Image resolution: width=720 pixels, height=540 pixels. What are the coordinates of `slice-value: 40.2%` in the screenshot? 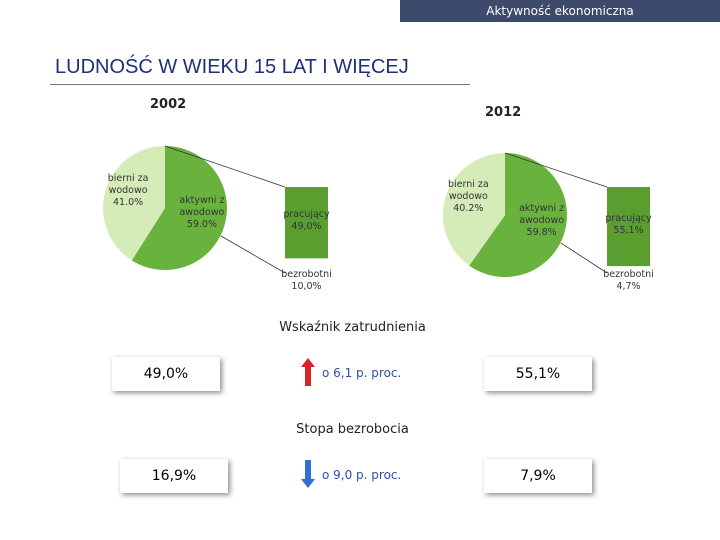 It's located at (468, 209).